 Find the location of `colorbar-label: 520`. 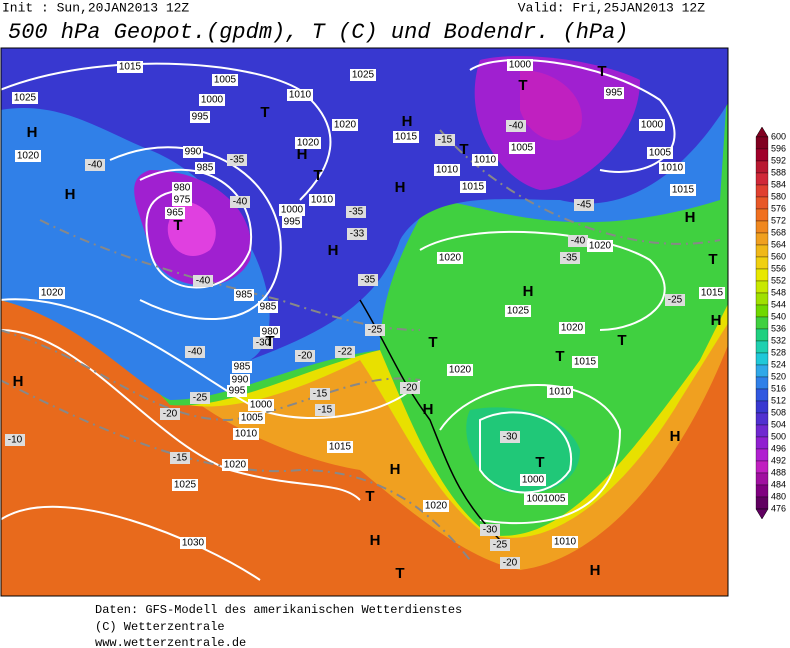

colorbar-label: 520 is located at coordinates (778, 376).